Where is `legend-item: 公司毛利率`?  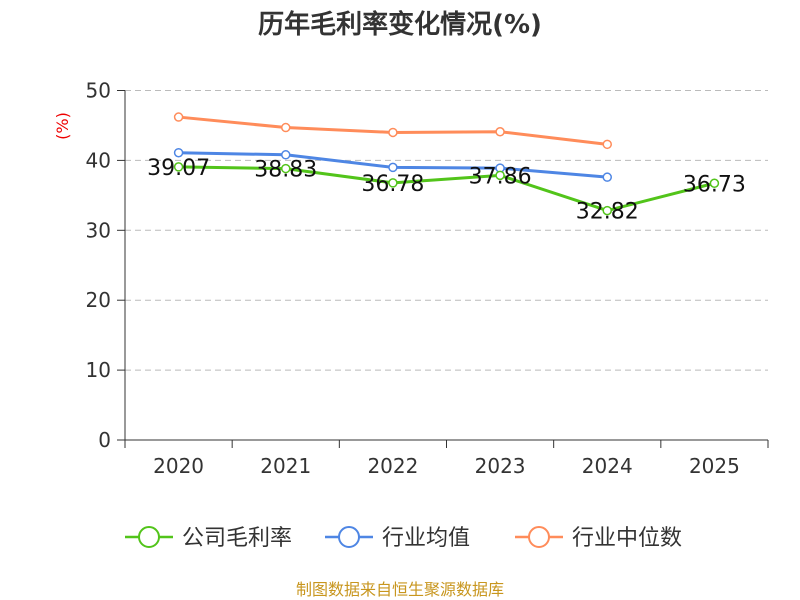 legend-item: 公司毛利率 is located at coordinates (208, 538).